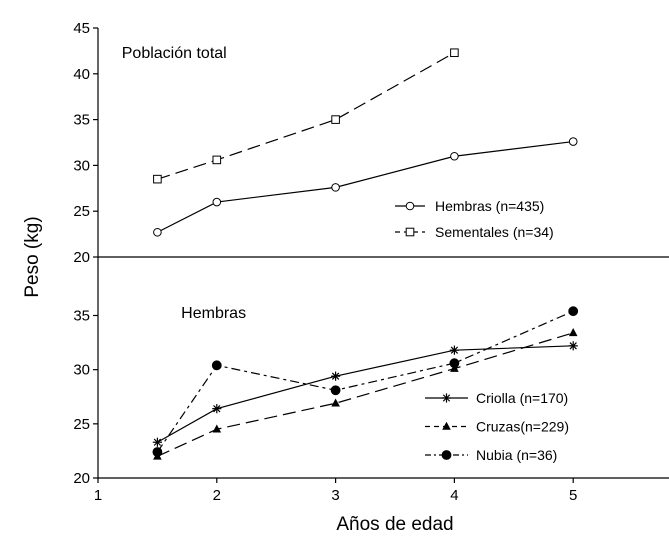 This screenshot has width=669, height=542. What do you see at coordinates (98, 495) in the screenshot?
I see `x-tick-label: 1` at bounding box center [98, 495].